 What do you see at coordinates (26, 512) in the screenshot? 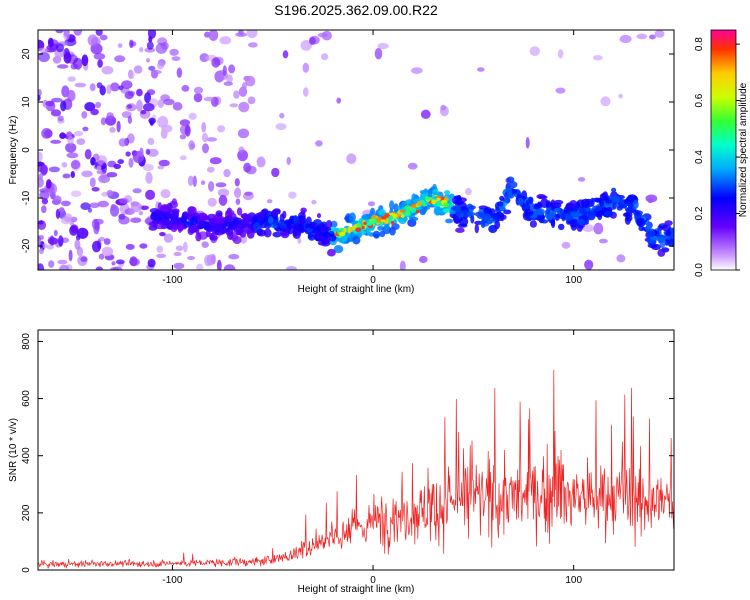
I see `y-tick-label: 200` at bounding box center [26, 512].